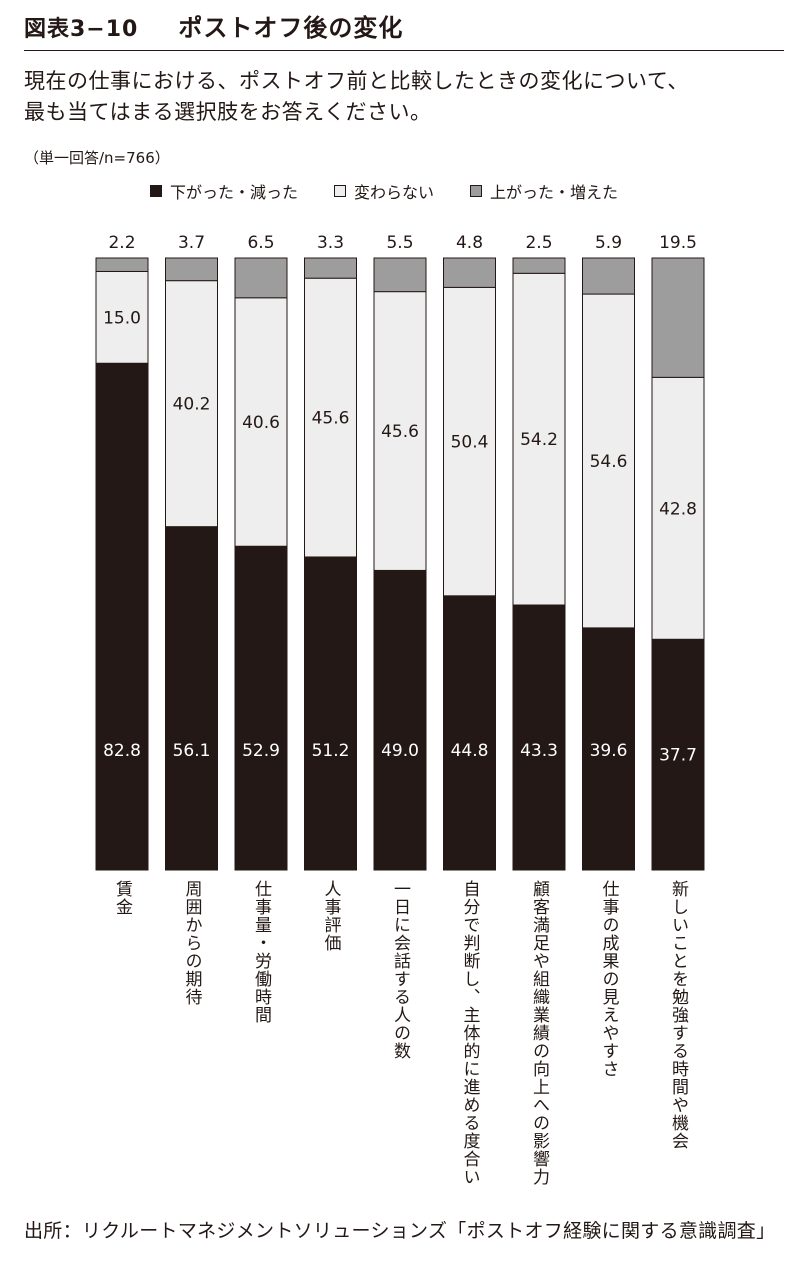 The height and width of the screenshot is (1268, 800). What do you see at coordinates (97, 158) in the screenshot?
I see `sample-note: （単一回答/n=766）` at bounding box center [97, 158].